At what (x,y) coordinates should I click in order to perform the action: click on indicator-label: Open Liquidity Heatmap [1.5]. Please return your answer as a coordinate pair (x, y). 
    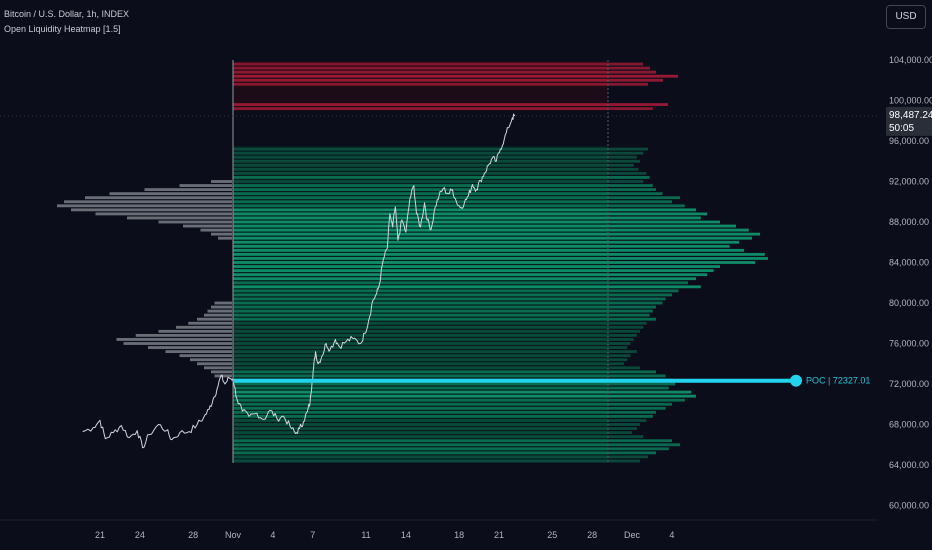
    Looking at the image, I should click on (62, 29).